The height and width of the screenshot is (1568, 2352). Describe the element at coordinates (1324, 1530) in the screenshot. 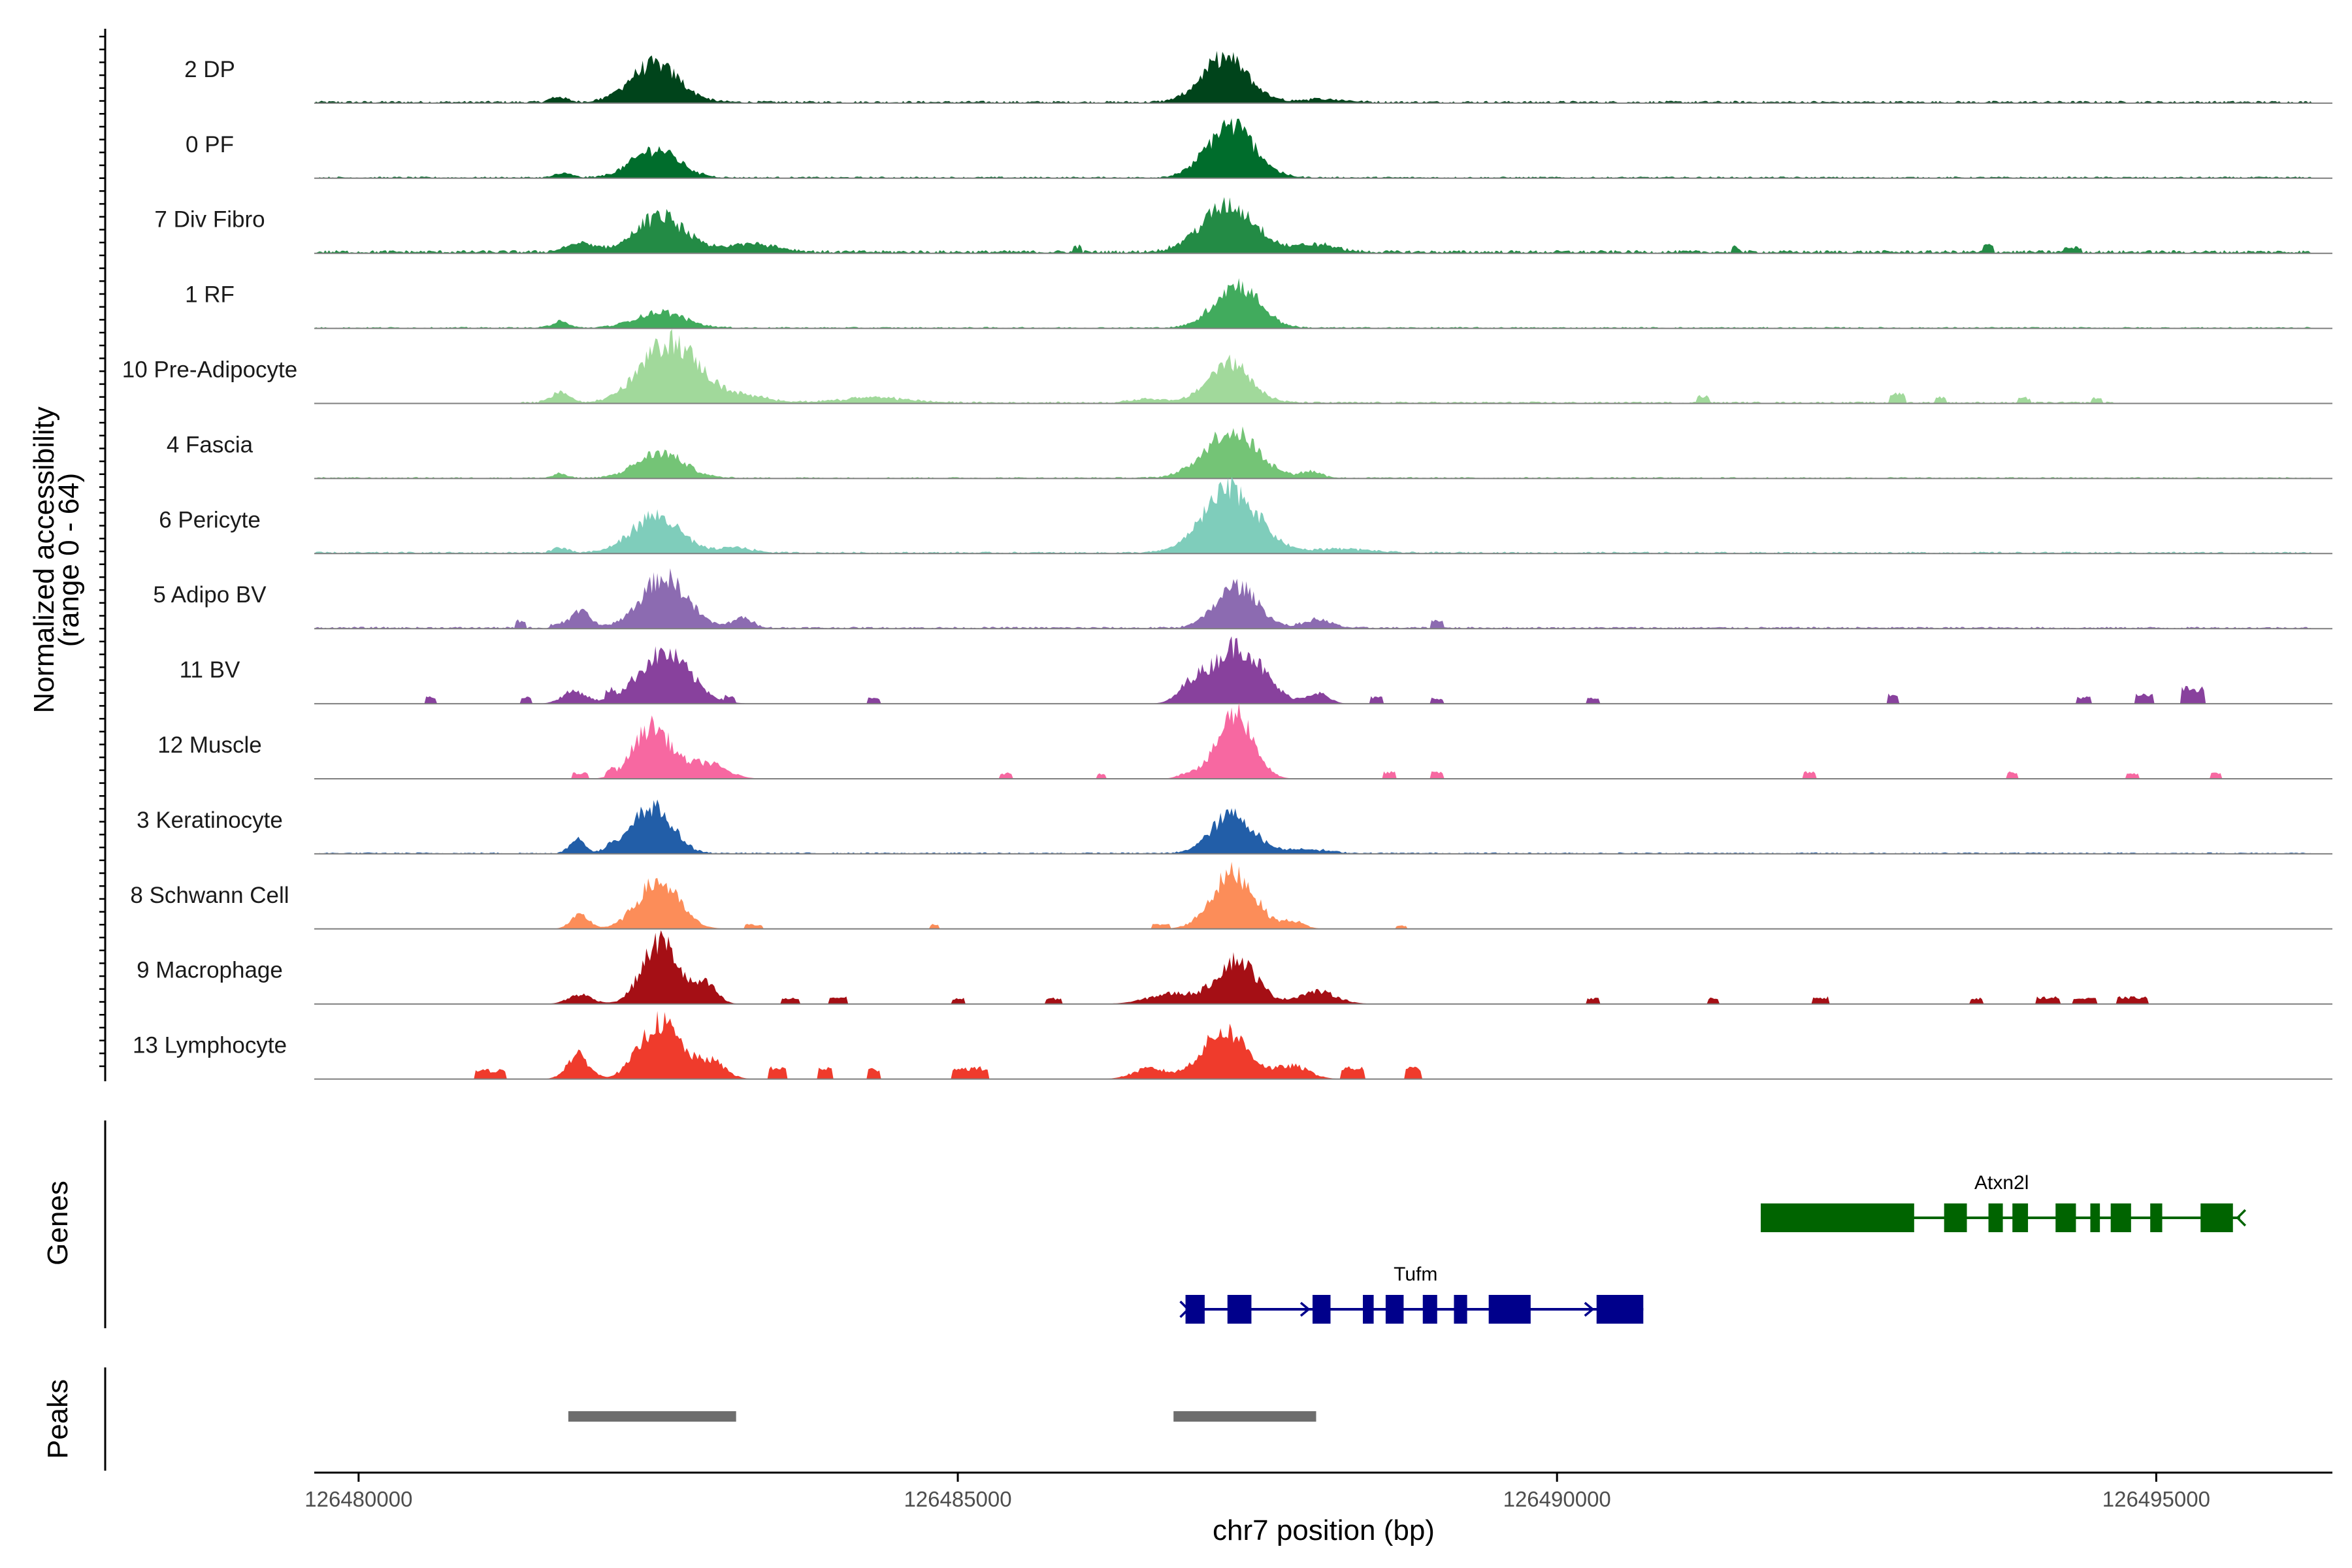

I see `x-axis-title: chr7 position (bp)` at that location.